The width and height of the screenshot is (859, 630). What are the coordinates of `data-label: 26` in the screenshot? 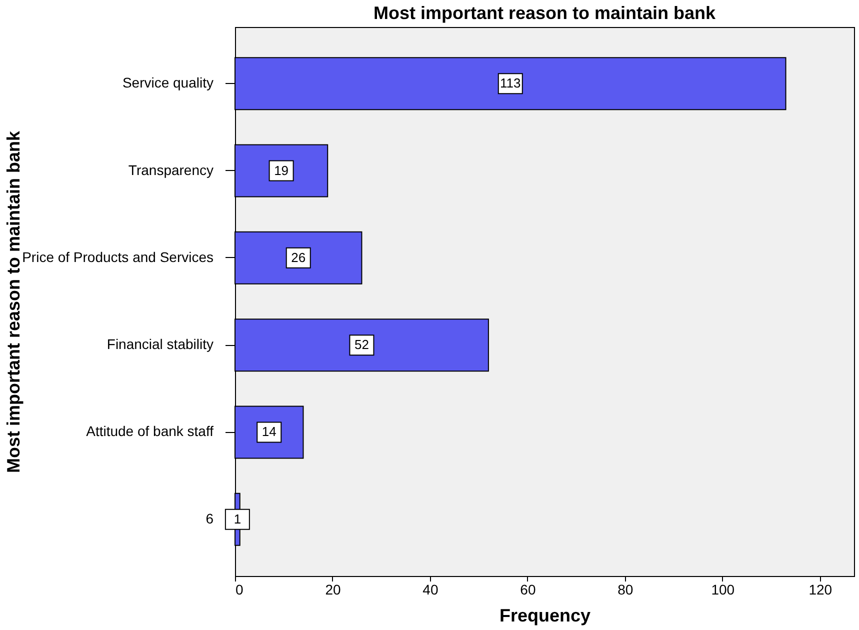 It's located at (298, 257).